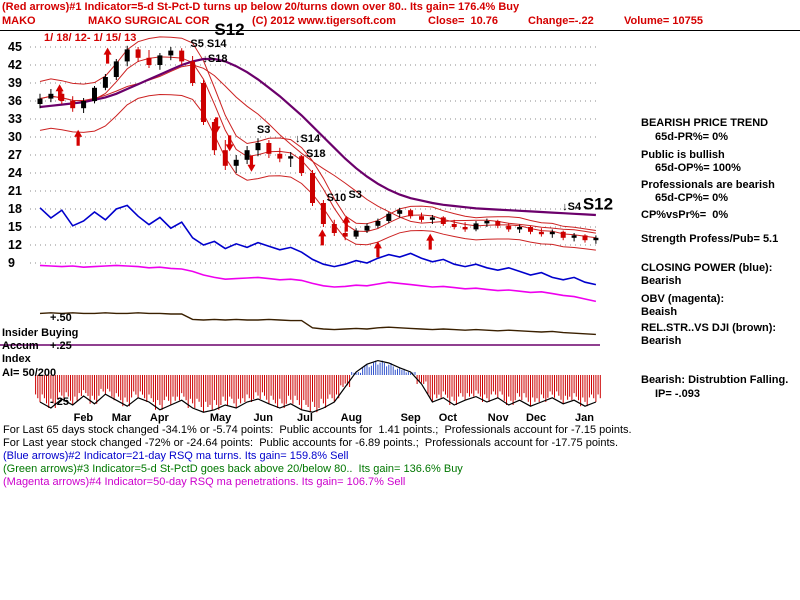 The width and height of the screenshot is (800, 600). Describe the element at coordinates (149, 21) in the screenshot. I see `company-name: MAKO SURGICAL COR` at that location.